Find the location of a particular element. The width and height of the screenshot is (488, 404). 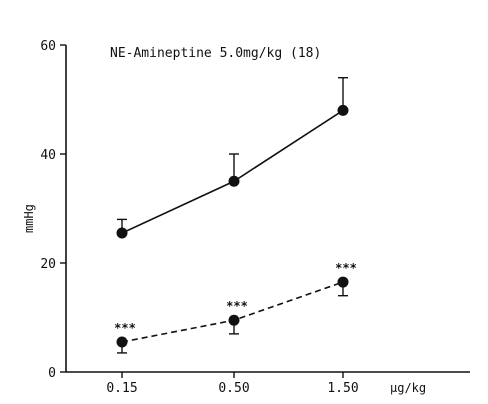

x-tick-label: 0.50 is located at coordinates (233, 388).